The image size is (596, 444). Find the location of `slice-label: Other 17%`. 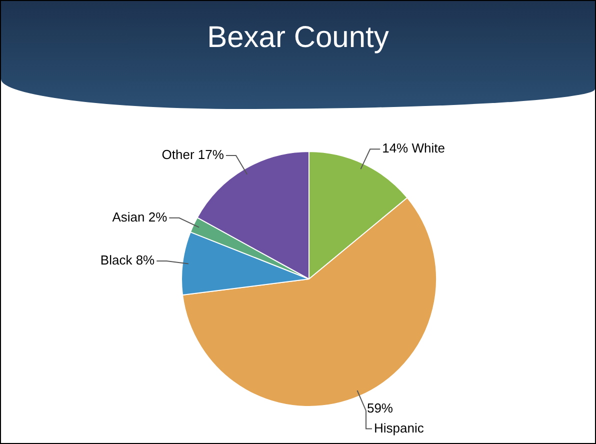

slice-label: Other 17% is located at coordinates (193, 154).